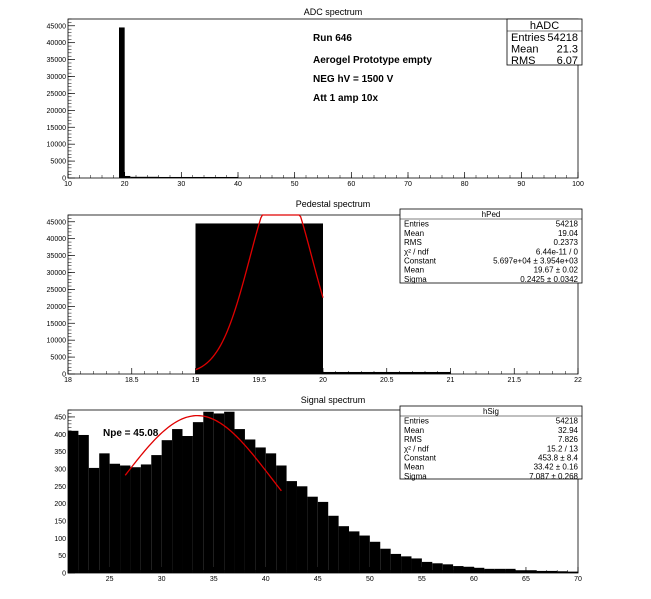  Describe the element at coordinates (544, 26) in the screenshot. I see `adc-stats-name: hADC` at that location.